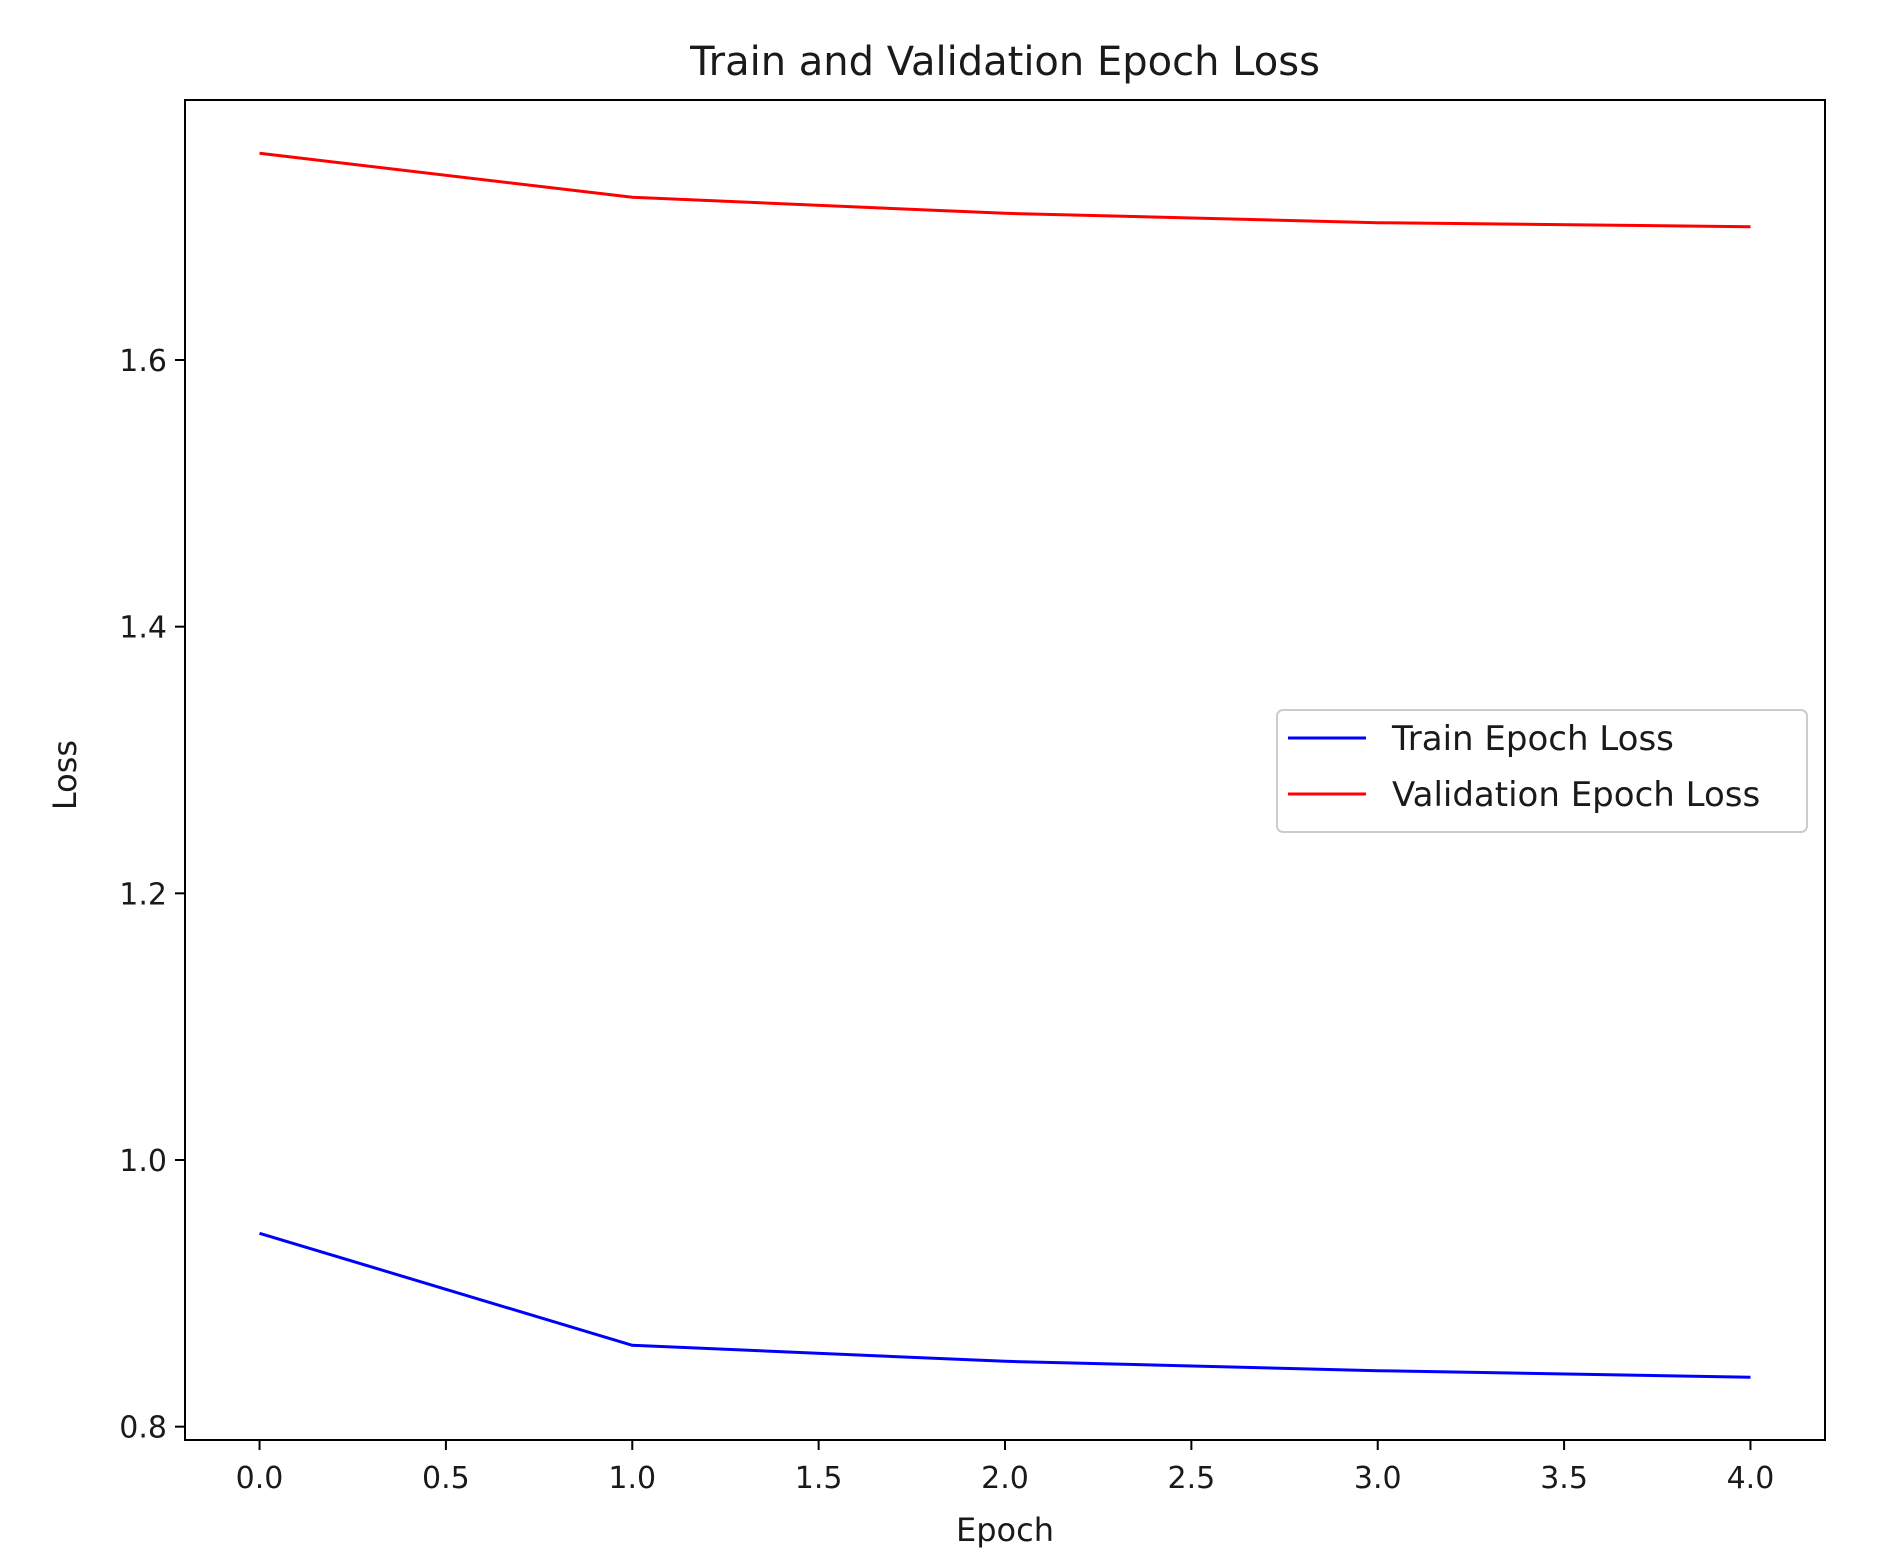 The height and width of the screenshot is (1565, 1890). I want to click on x-tick-label: 3.5, so click(1564, 1478).